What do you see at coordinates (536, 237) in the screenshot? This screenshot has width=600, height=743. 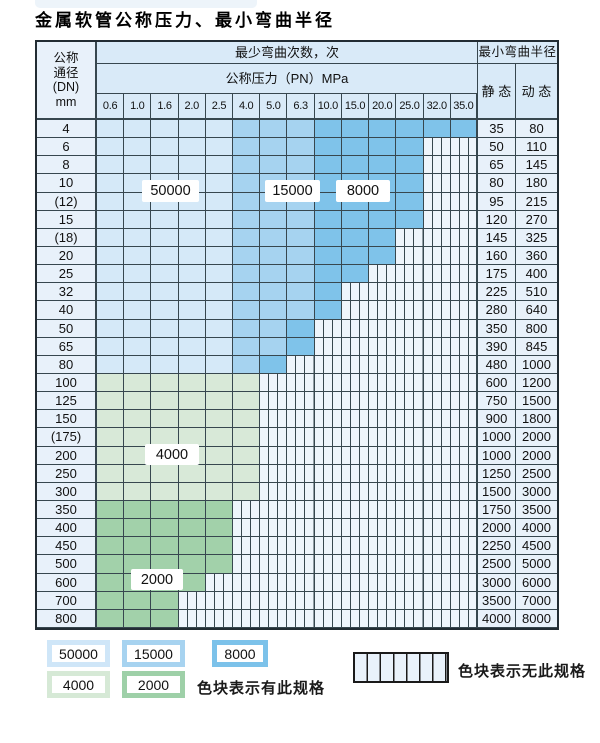 I see `dynamic-radius-cell: 325` at bounding box center [536, 237].